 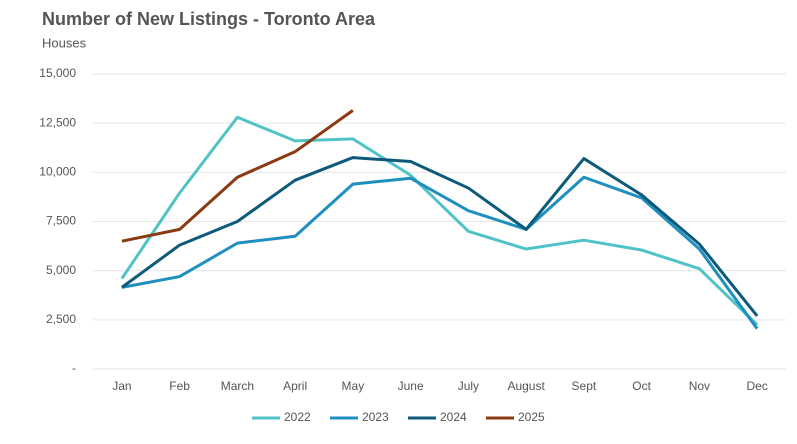 I want to click on legend-label: 2025, so click(x=531, y=417).